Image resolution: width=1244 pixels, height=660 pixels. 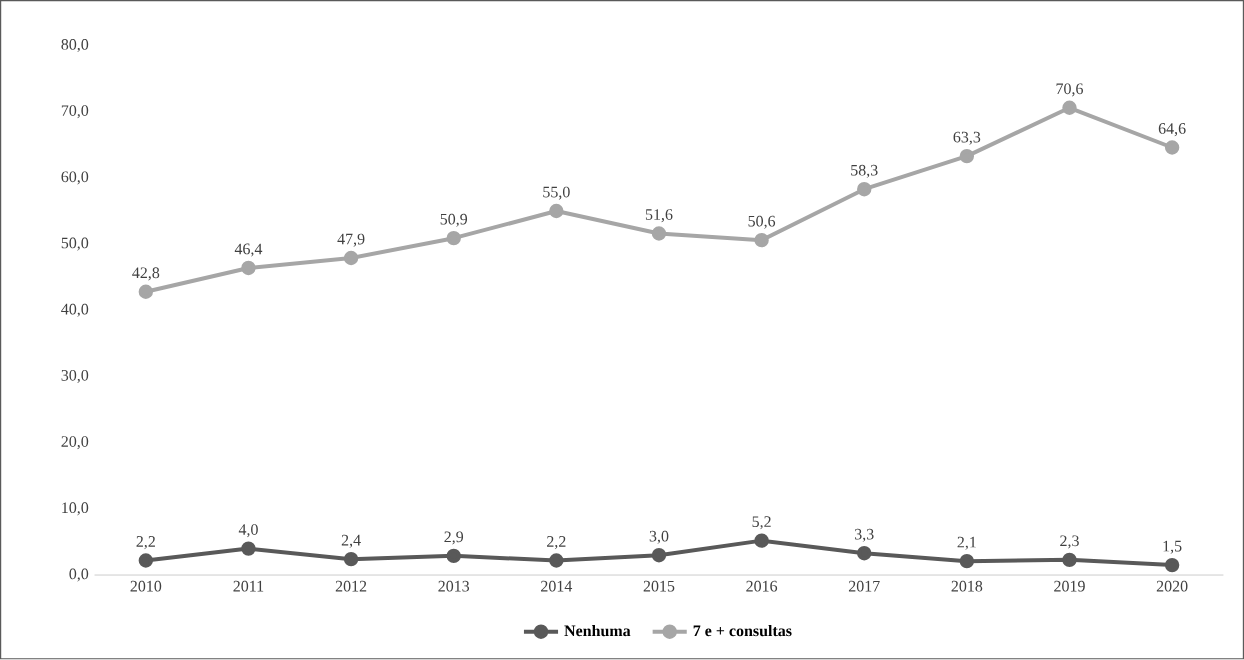 What do you see at coordinates (557, 586) in the screenshot?
I see `x-tick-label: 2014` at bounding box center [557, 586].